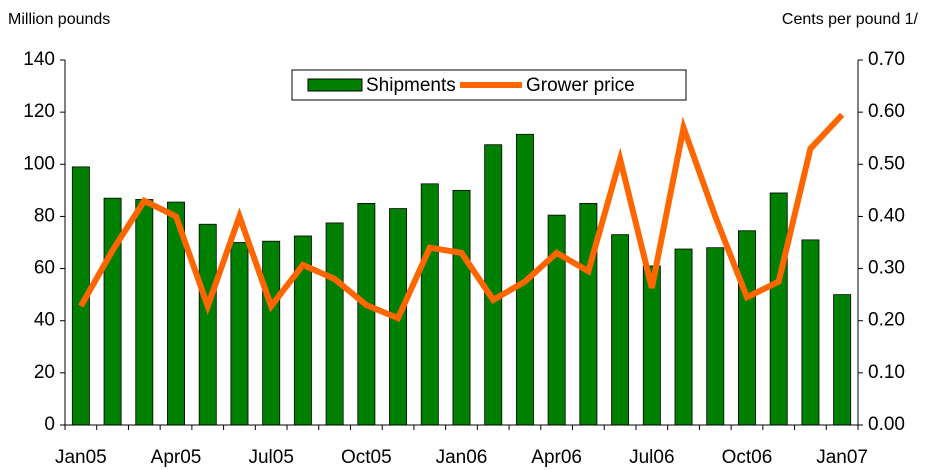  What do you see at coordinates (886, 215) in the screenshot?
I see `y2-tick-label: 0.40` at bounding box center [886, 215].